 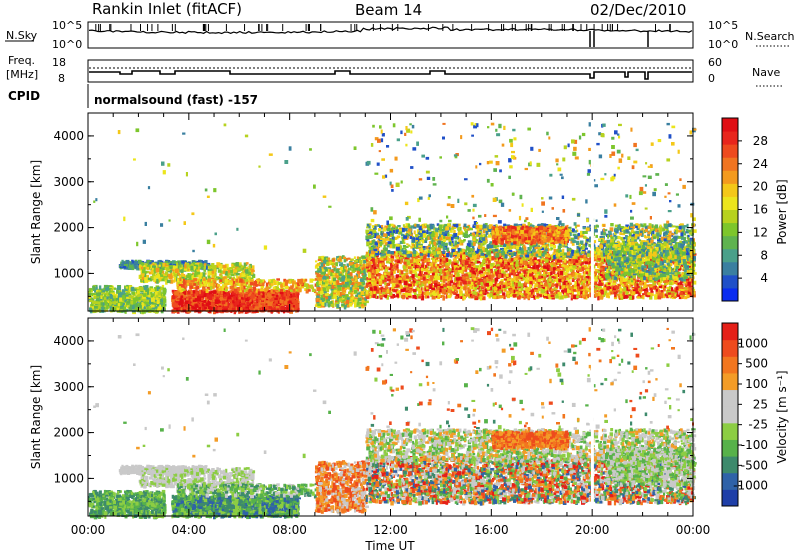 What do you see at coordinates (388, 10) in the screenshot?
I see `beam-title: Beam 14` at bounding box center [388, 10].